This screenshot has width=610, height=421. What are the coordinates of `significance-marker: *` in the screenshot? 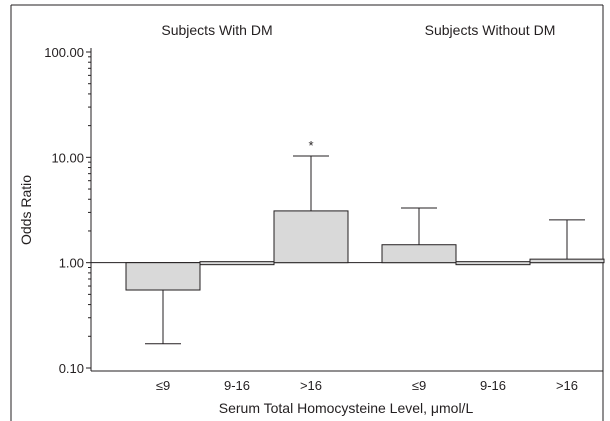 It's located at (310, 145).